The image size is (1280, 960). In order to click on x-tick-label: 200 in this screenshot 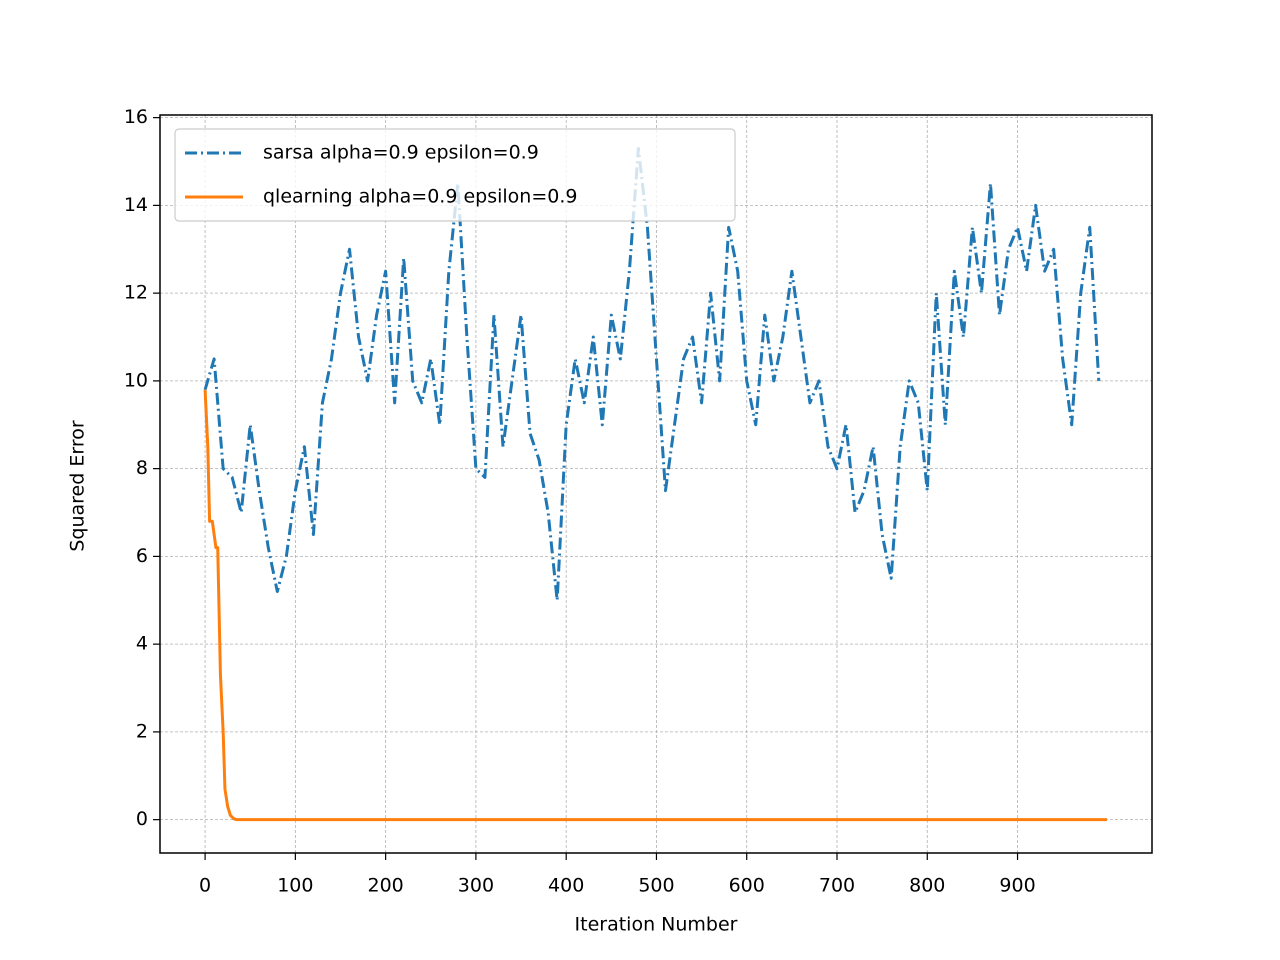, I will do `click(386, 886)`.